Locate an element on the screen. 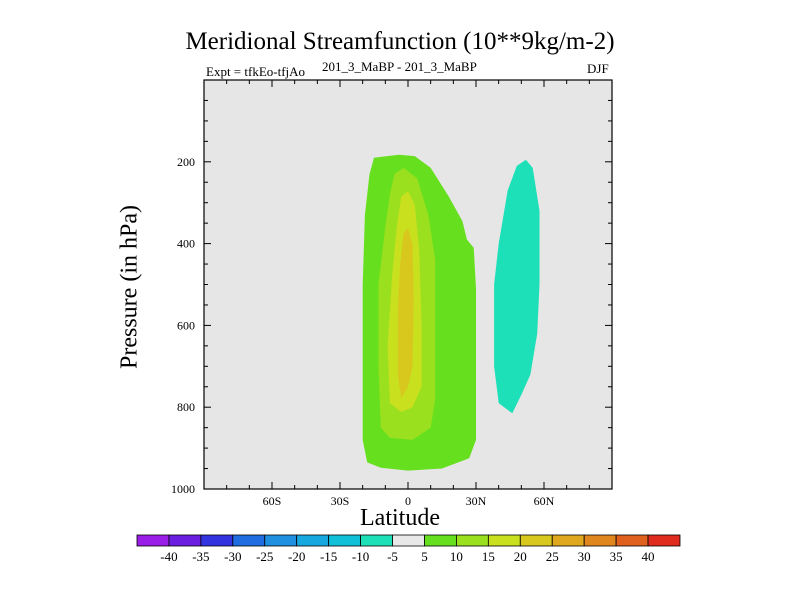 The width and height of the screenshot is (800, 600). colorbar: -40 -35 -30 -25 -20 -15 -10 -5 5 10 15 20 25 30 35 40 is located at coordinates (408, 549).